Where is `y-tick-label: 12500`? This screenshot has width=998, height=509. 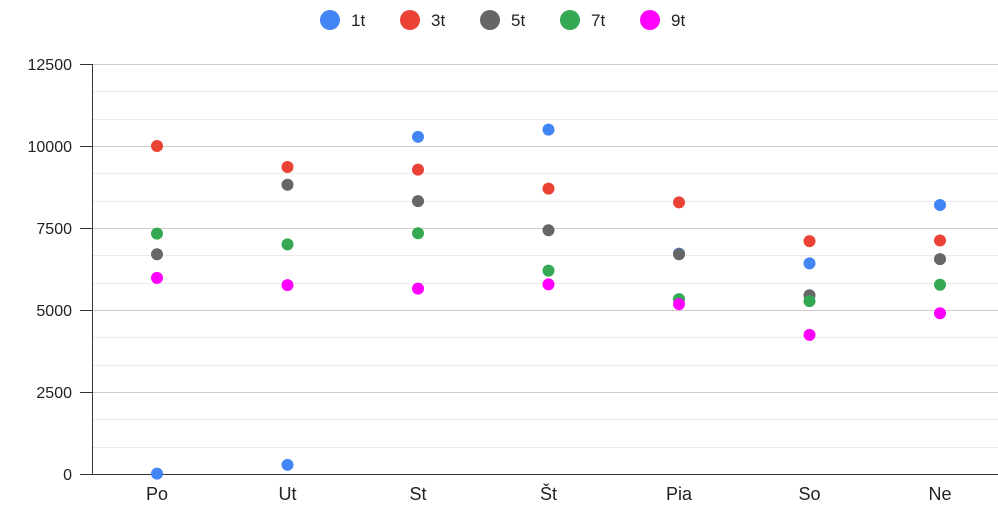 y-tick-label: 12500 is located at coordinates (50, 65).